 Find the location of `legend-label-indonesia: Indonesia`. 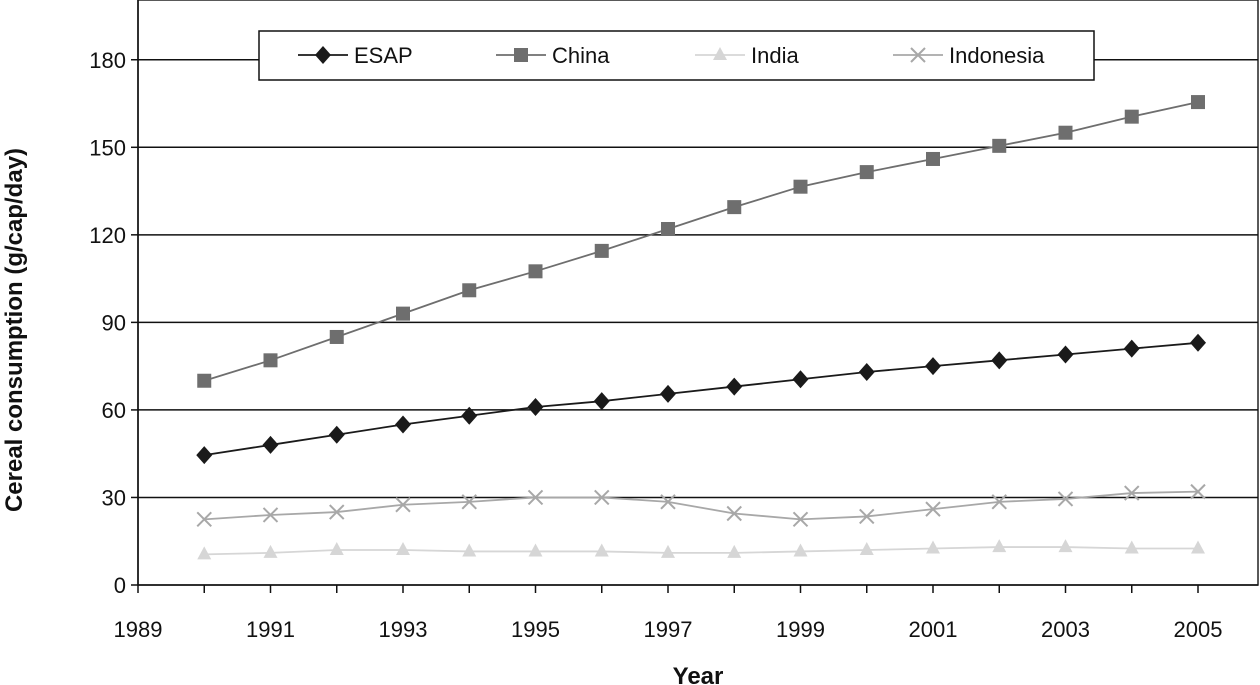

legend-label-indonesia: Indonesia is located at coordinates (997, 55).